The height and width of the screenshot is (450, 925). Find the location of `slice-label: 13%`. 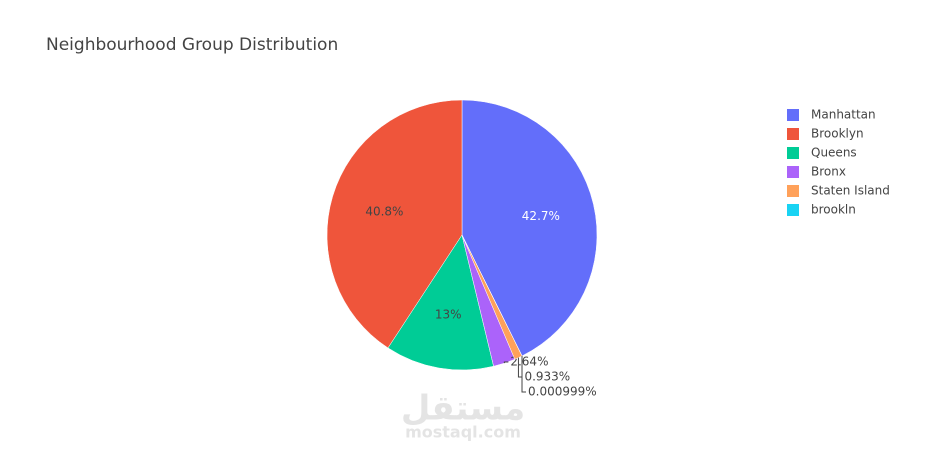

slice-label: 13% is located at coordinates (448, 314).